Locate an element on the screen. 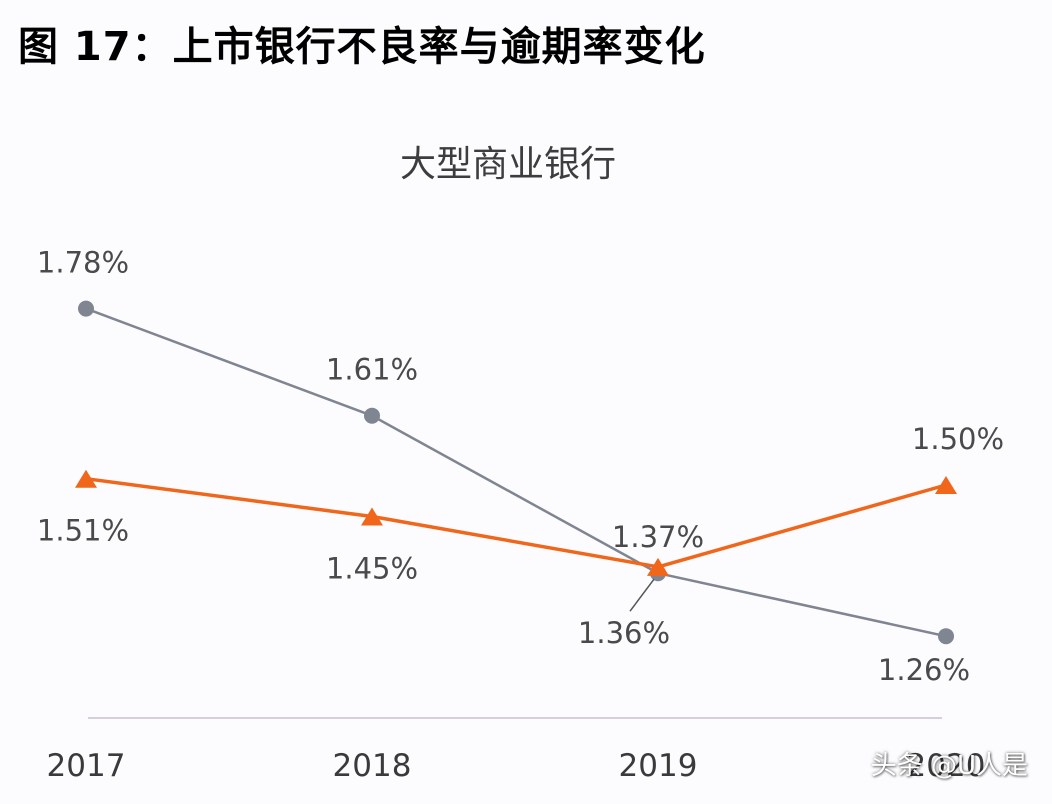 This screenshot has width=1052, height=804. series-0-point-2018 is located at coordinates (372, 415).